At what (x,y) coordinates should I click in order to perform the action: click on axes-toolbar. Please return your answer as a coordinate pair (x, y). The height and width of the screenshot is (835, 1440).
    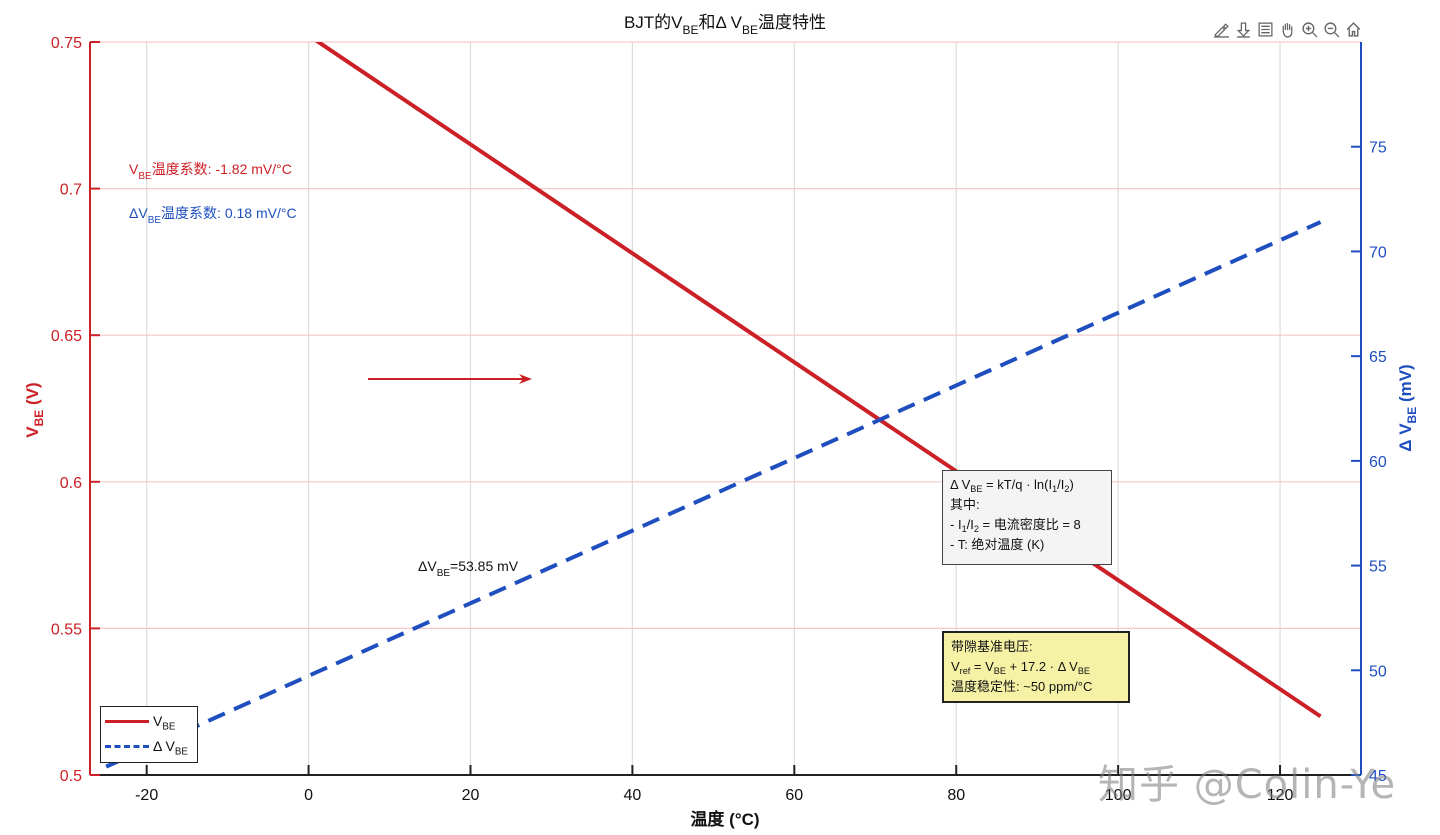
    Looking at the image, I should click on (1287, 29).